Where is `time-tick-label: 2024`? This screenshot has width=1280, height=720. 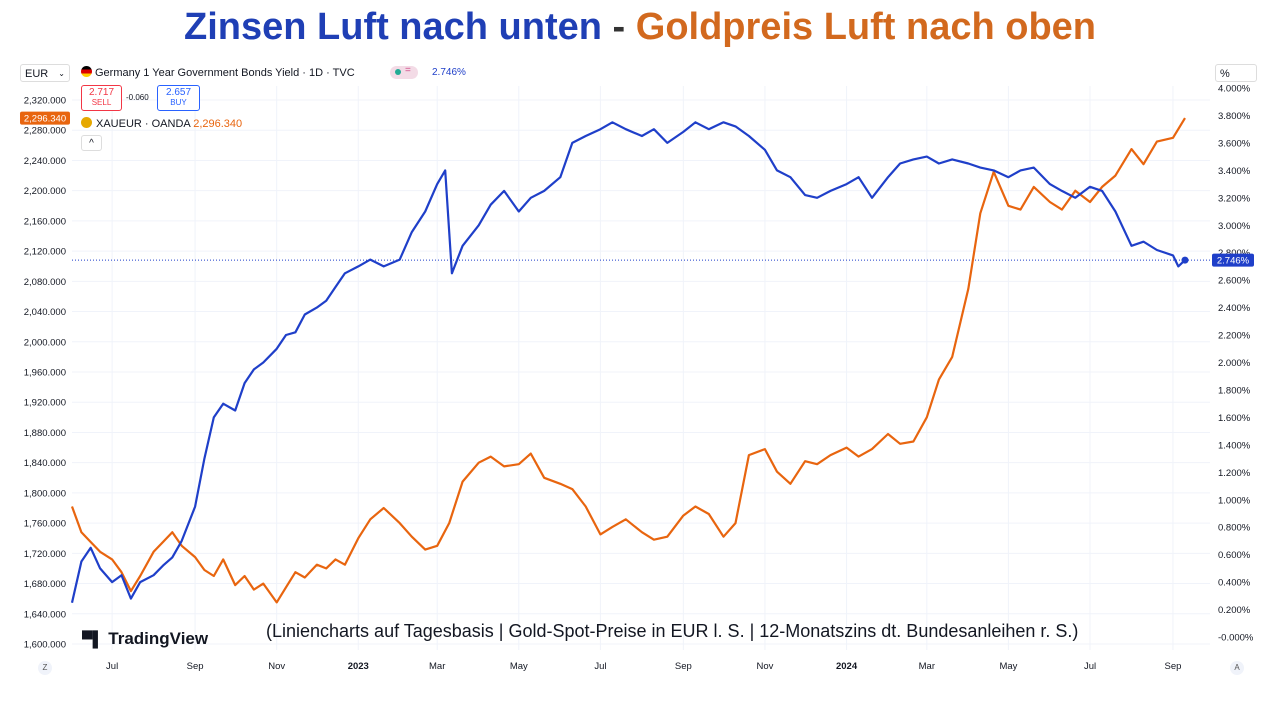
time-tick-label: 2024 is located at coordinates (847, 666).